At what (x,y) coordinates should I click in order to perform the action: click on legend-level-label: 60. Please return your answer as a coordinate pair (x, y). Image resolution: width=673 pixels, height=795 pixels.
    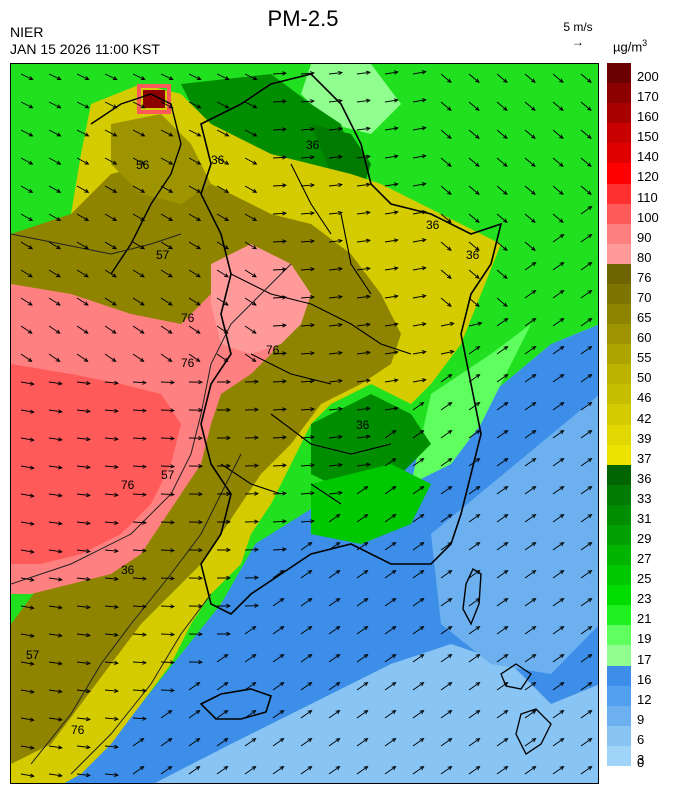
    Looking at the image, I should click on (644, 338).